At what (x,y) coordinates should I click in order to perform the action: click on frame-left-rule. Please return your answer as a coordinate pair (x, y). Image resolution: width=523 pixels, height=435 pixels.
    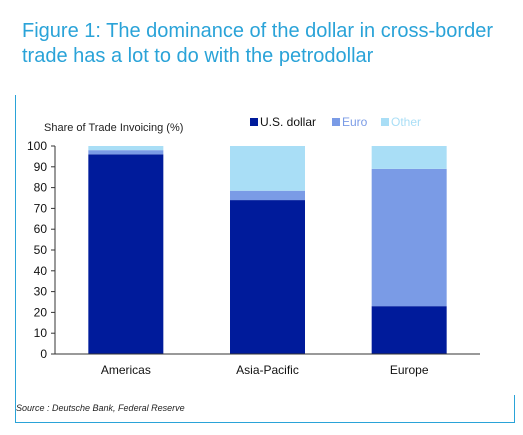
    Looking at the image, I should click on (15, 259).